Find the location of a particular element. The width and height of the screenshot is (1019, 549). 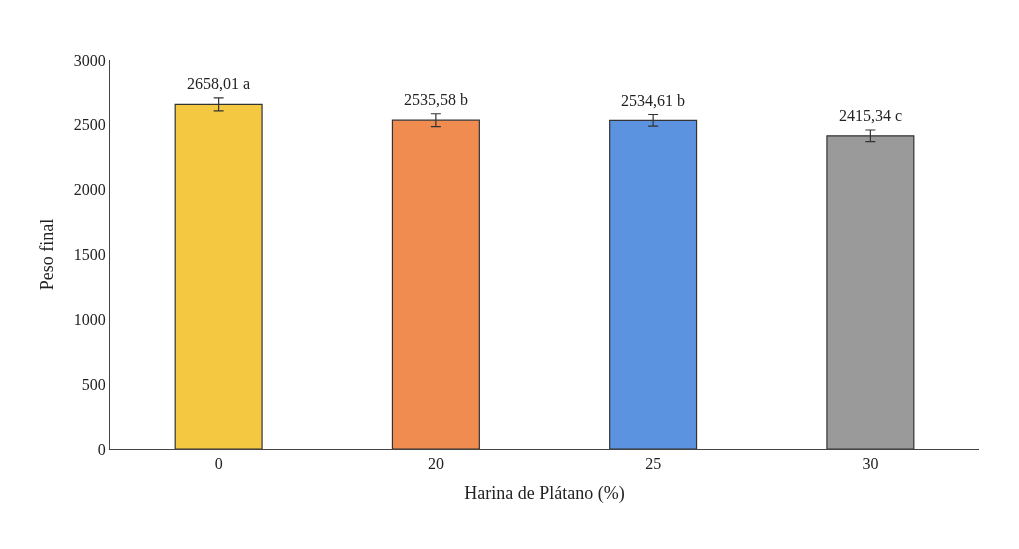

y-tick-label: 1500 is located at coordinates (89, 255).